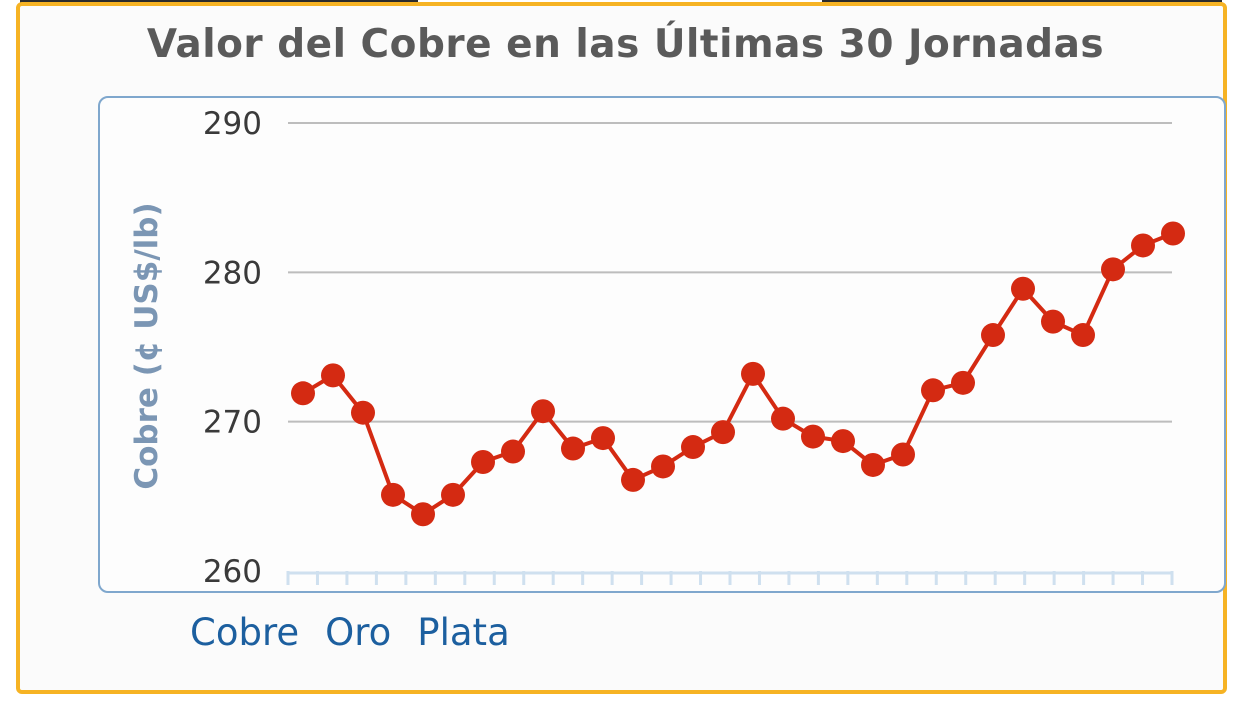 This screenshot has height=710, width=1240. Describe the element at coordinates (147, 345) in the screenshot. I see `y-axis-title: Cobre (¢ US$/lb)` at that location.